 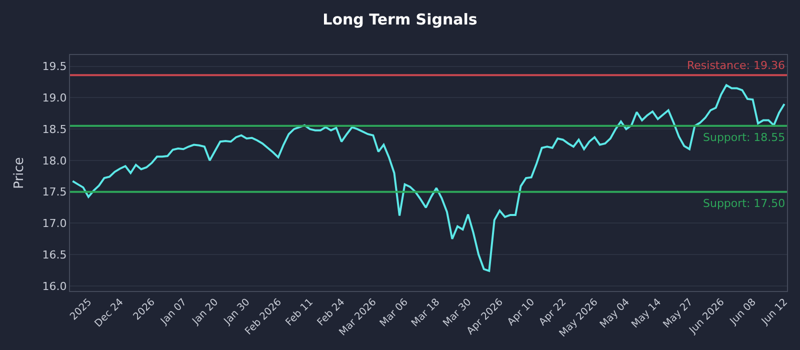 I want to click on x-tick-label: Mar 06, so click(x=394, y=313).